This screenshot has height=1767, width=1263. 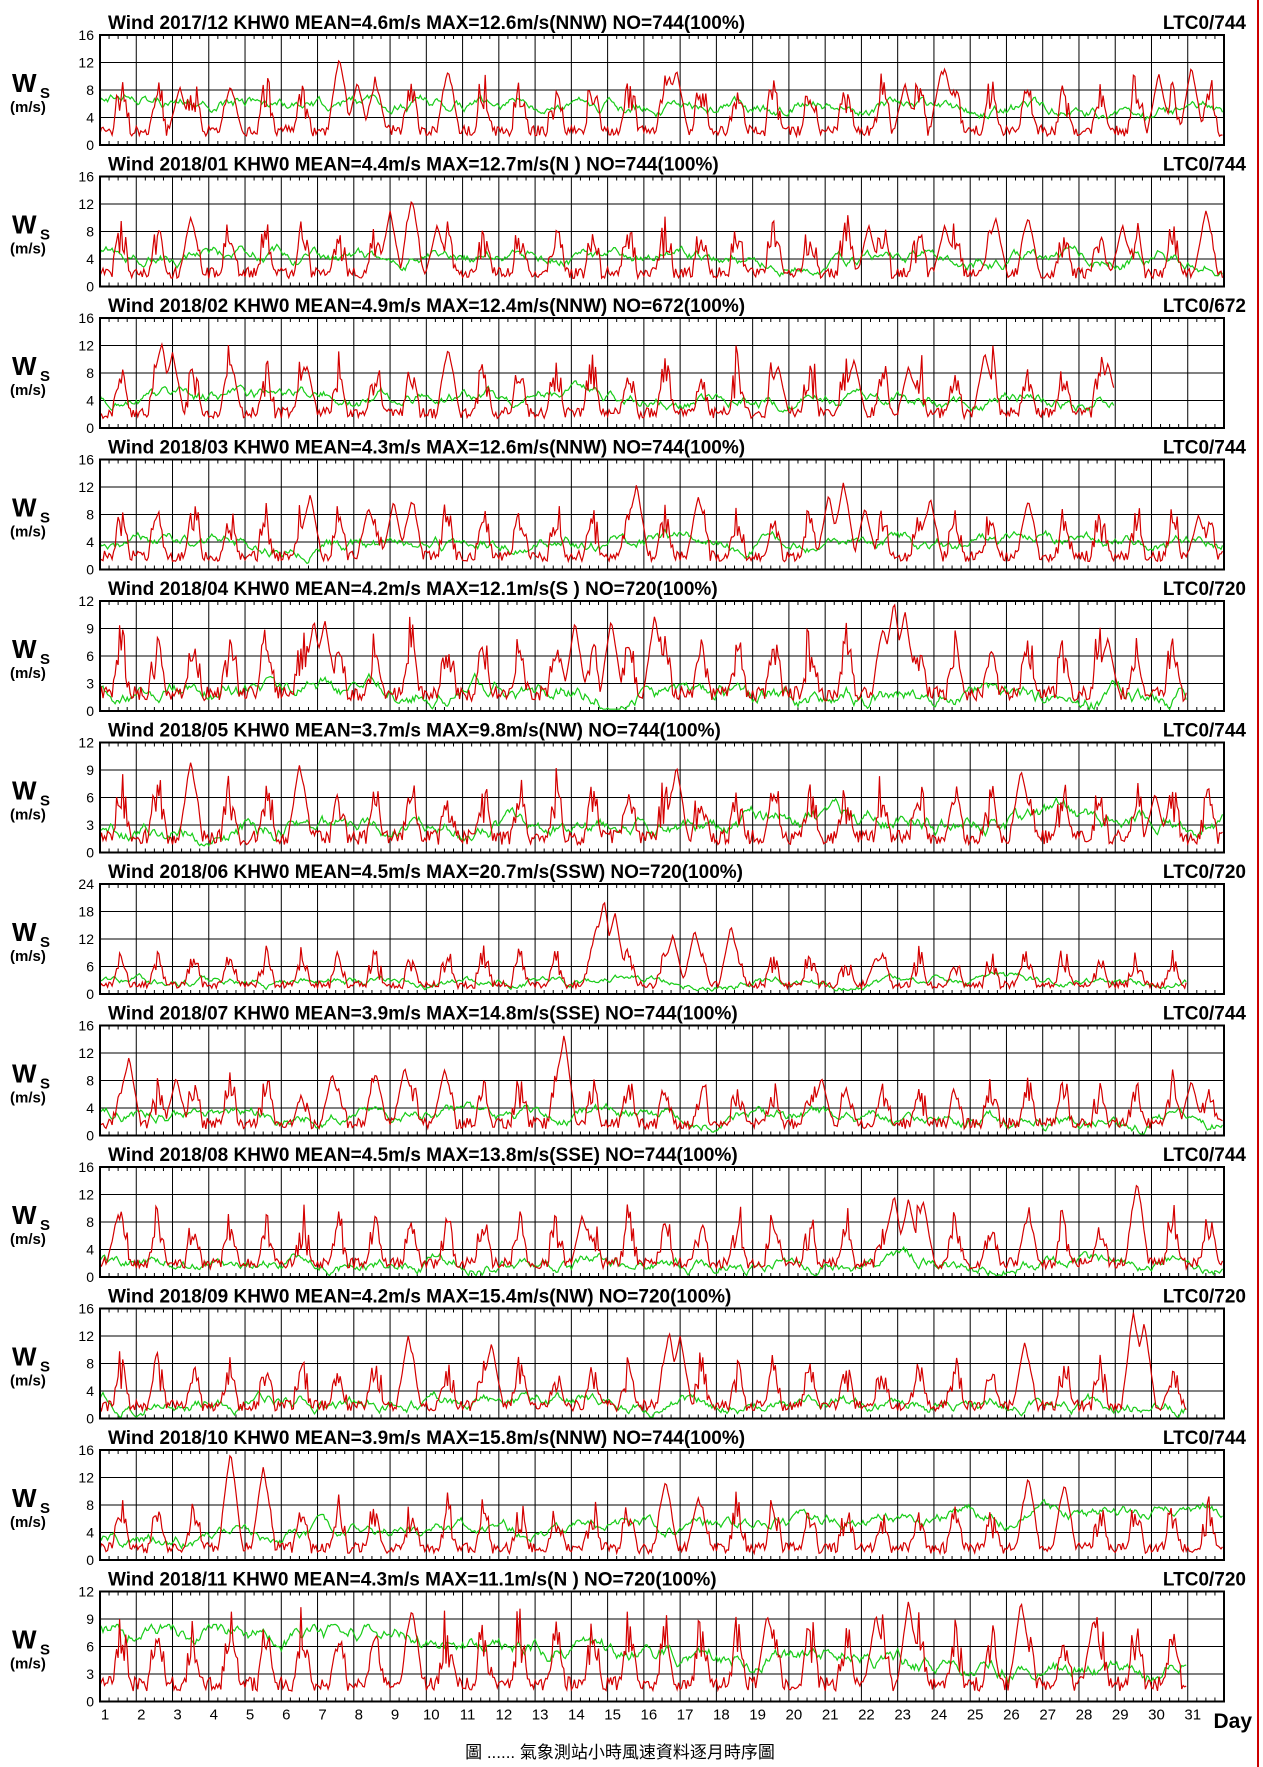 What do you see at coordinates (86, 912) in the screenshot?
I see `y-tick-label: 18` at bounding box center [86, 912].